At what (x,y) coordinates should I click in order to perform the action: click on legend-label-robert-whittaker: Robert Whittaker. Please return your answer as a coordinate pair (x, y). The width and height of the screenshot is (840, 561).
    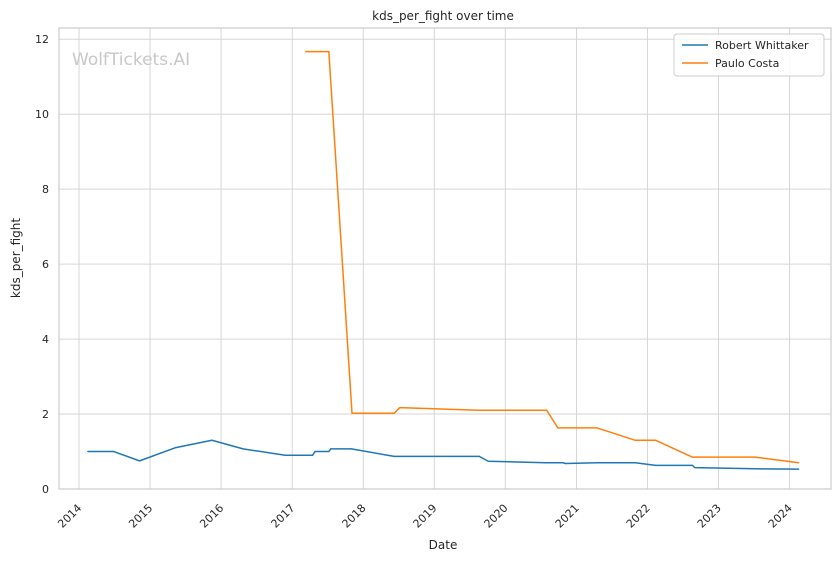
    Looking at the image, I should click on (762, 45).